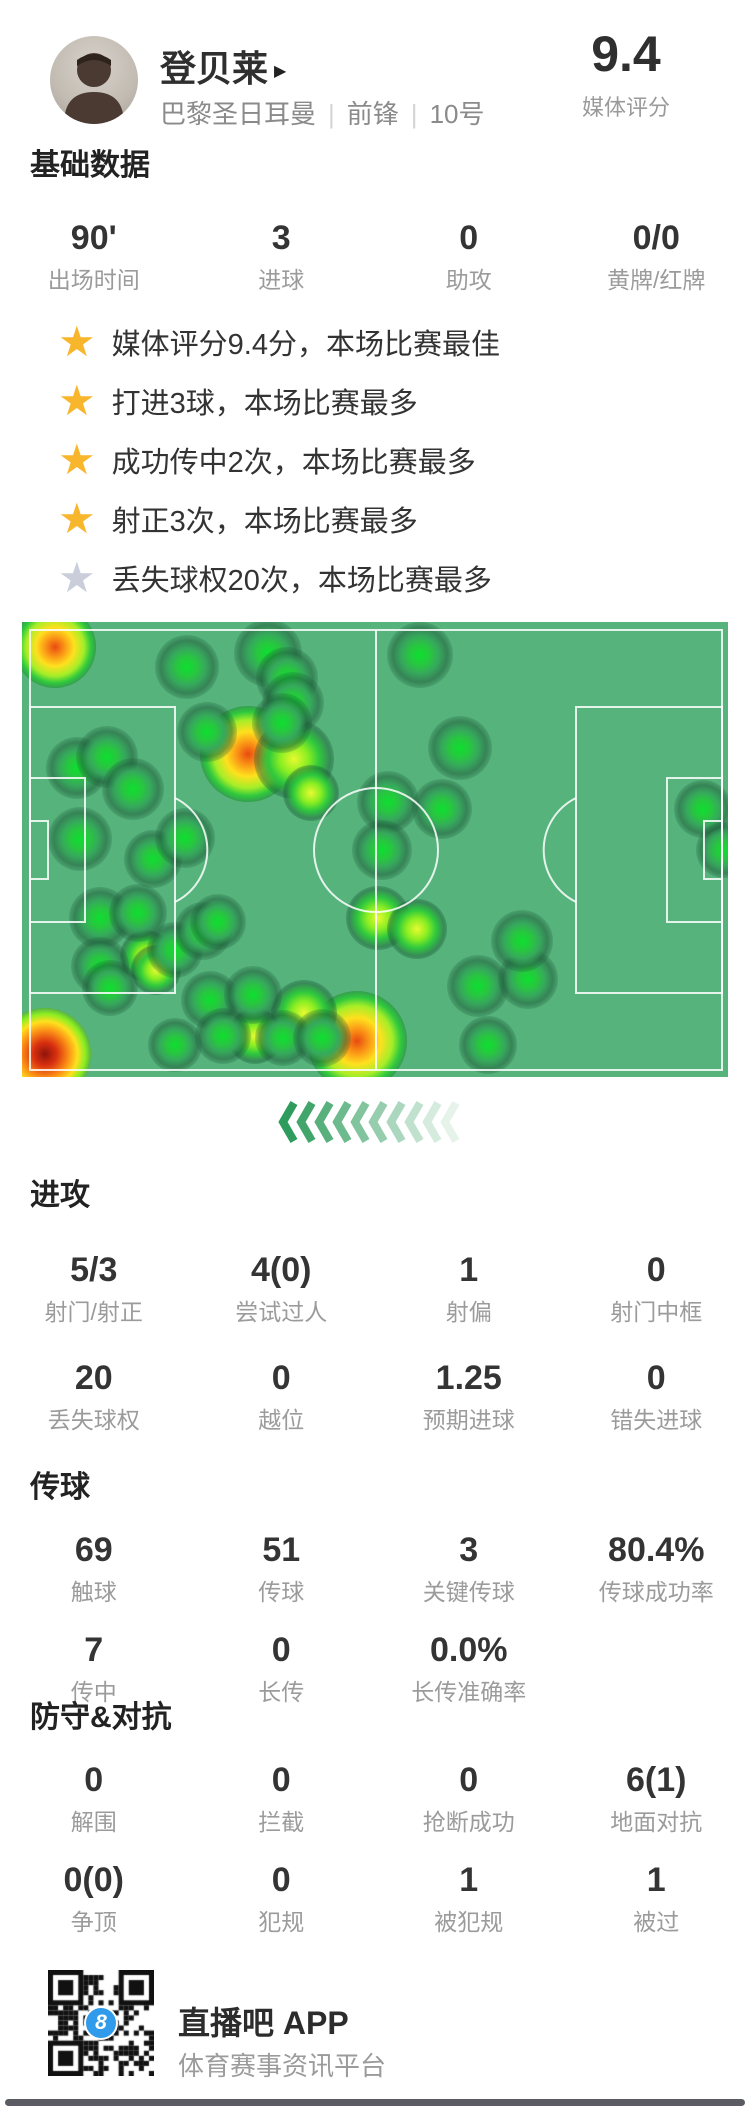 Image resolution: width=750 pixels, height=2115 pixels. I want to click on stat-cell: 20 丢失球权, so click(94, 1396).